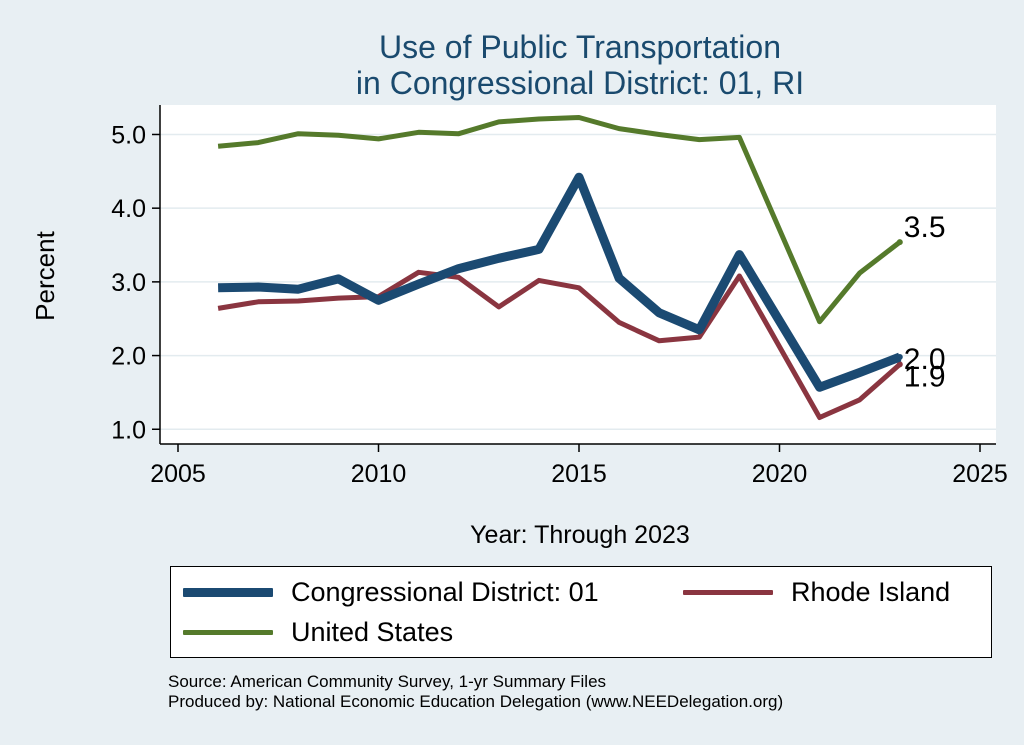 This screenshot has height=745, width=1024. What do you see at coordinates (128, 209) in the screenshot?
I see `y-tick-label: 4.0` at bounding box center [128, 209].